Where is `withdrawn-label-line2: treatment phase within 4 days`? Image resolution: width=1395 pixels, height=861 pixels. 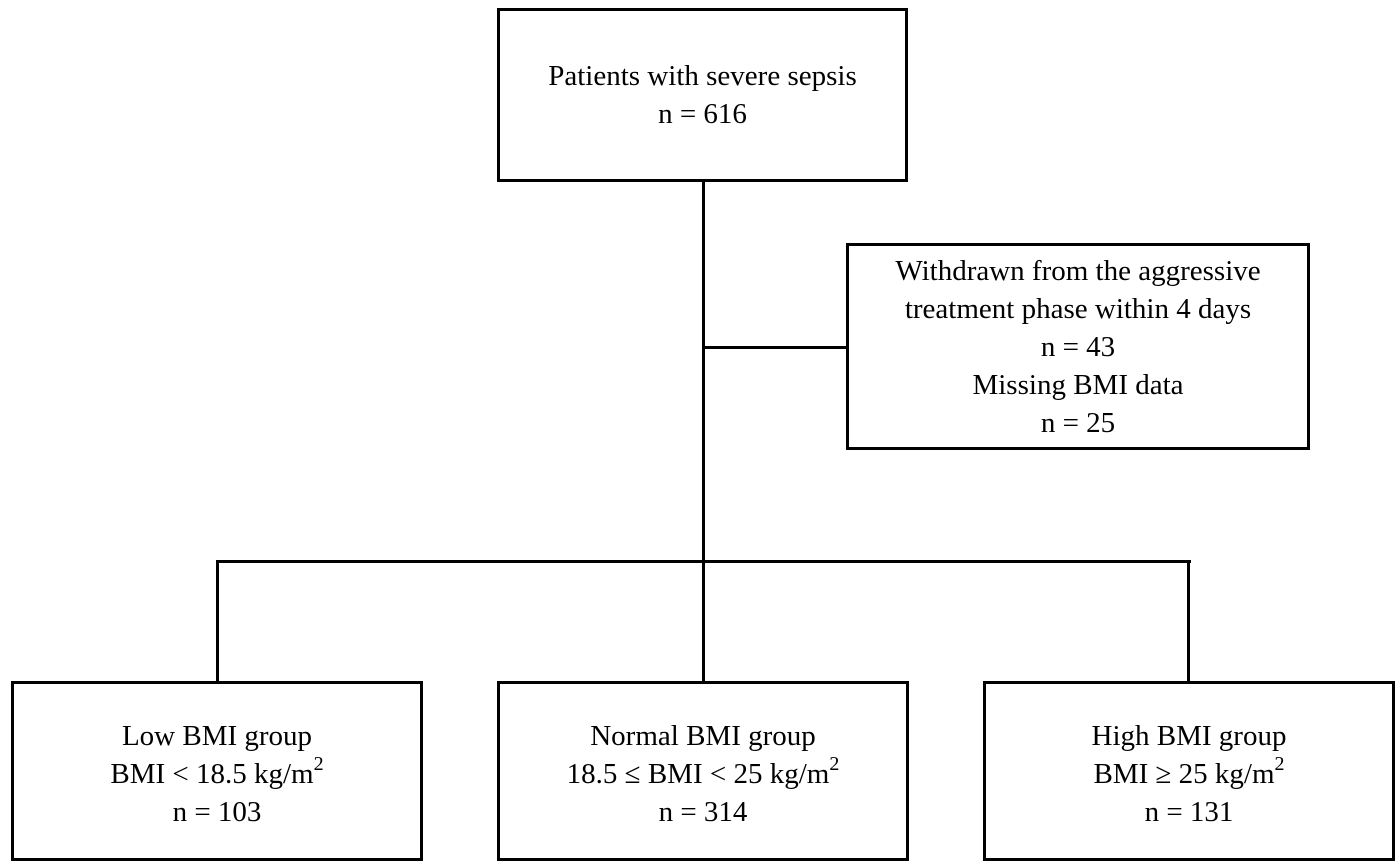
withdrawn-label-line2: treatment phase within 4 days is located at coordinates (1078, 308).